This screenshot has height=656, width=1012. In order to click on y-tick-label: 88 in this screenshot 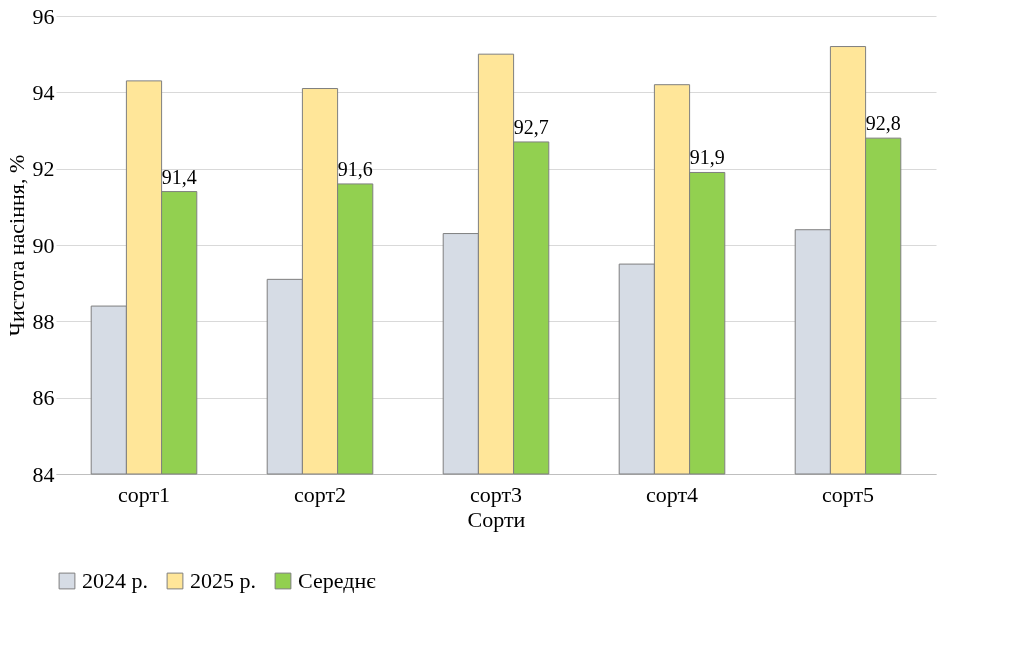, I will do `click(43, 321)`.